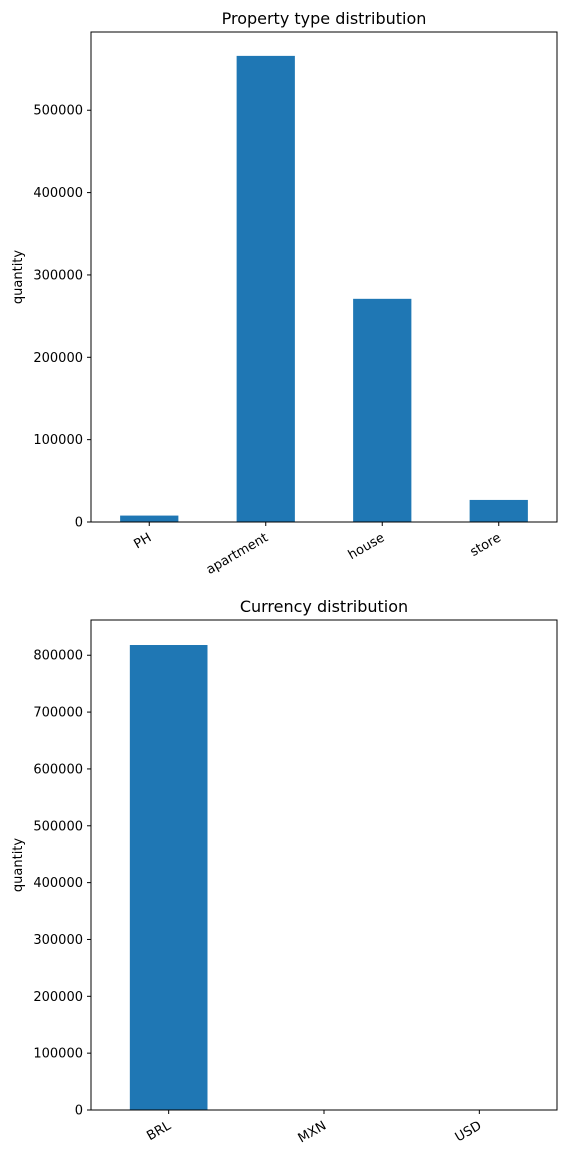 Image resolution: width=566 pixels, height=1158 pixels. Describe the element at coordinates (324, 18) in the screenshot. I see `chart-title: Property type distribution` at that location.